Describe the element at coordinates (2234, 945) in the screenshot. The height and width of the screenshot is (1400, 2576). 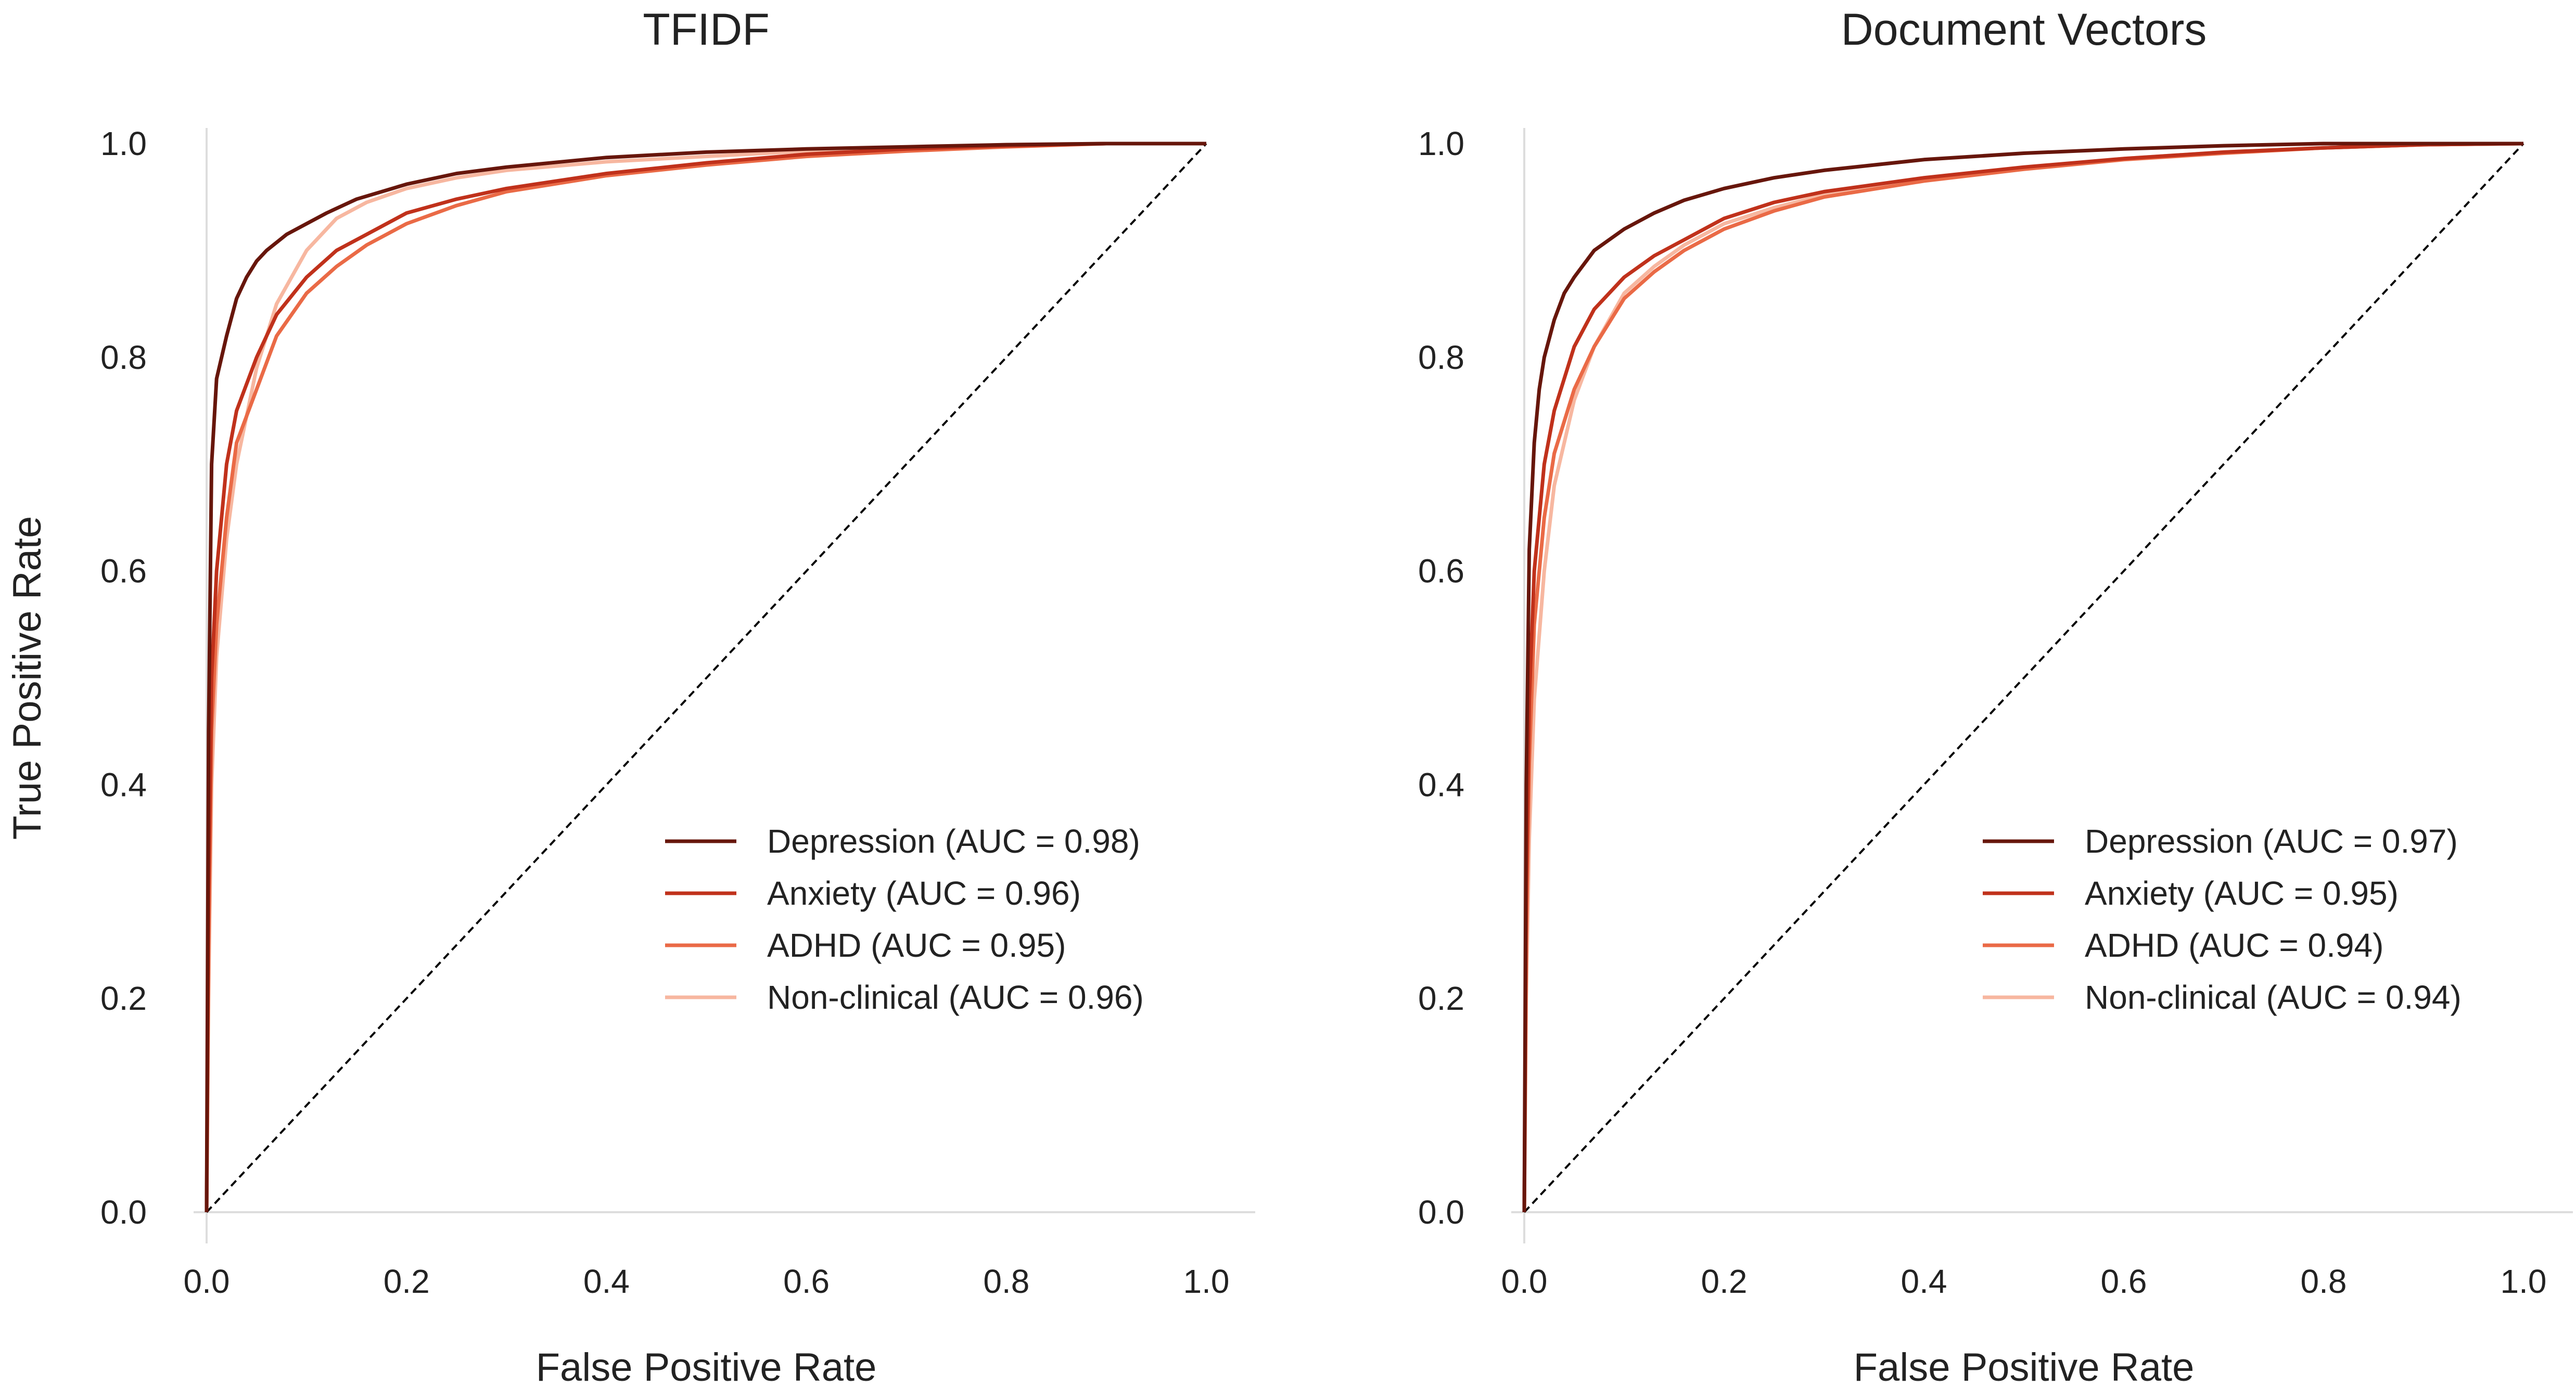
I see `legend-entry: ADHD (AUC = 0.94)` at that location.